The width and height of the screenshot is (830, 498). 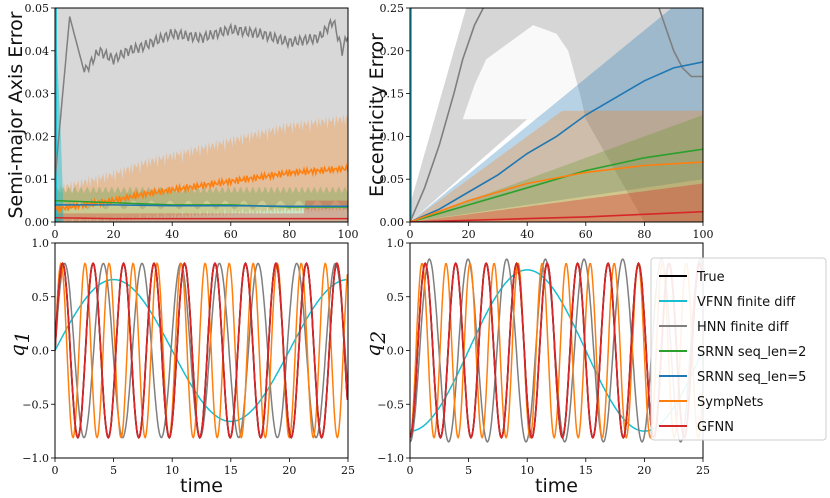 What do you see at coordinates (392, 8) in the screenshot?
I see `ecc-ytick-label: 0.25` at bounding box center [392, 8].